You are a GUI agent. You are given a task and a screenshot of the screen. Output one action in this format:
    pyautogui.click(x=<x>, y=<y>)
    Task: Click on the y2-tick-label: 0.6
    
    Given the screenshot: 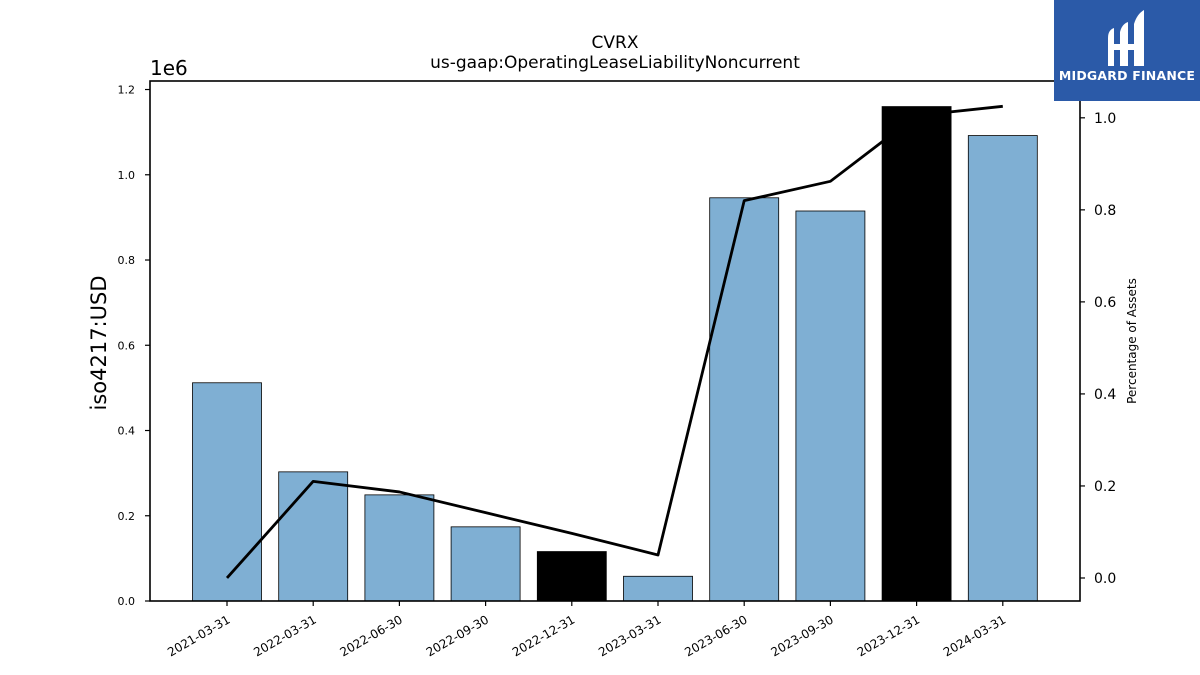 What is the action you would take?
    pyautogui.click(x=1105, y=303)
    